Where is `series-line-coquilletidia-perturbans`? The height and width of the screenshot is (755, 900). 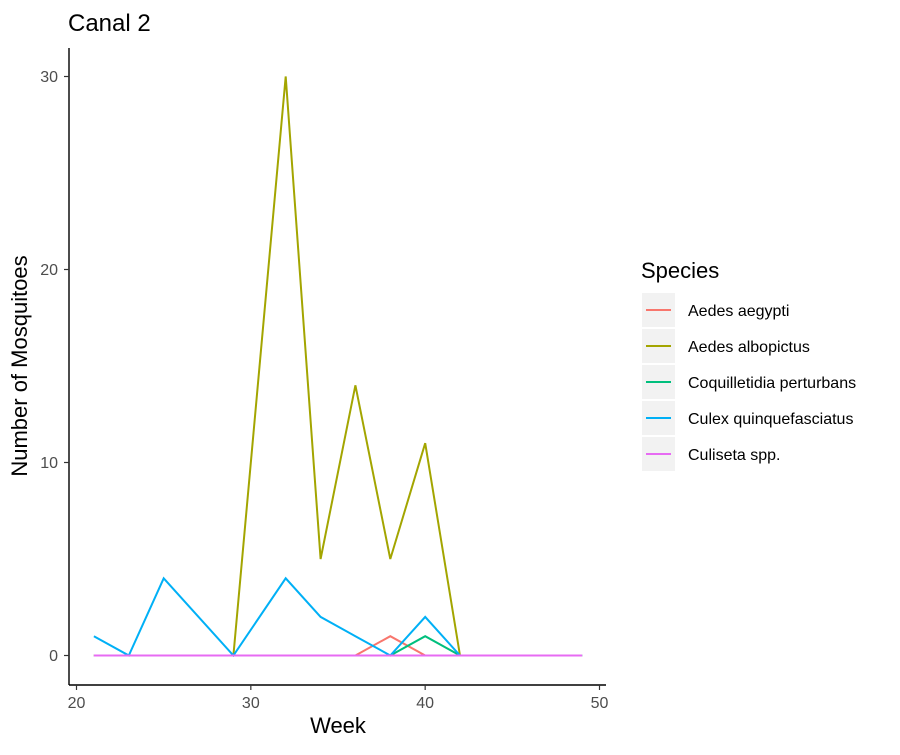 series-line-coquilletidia-perturbans is located at coordinates (338, 646).